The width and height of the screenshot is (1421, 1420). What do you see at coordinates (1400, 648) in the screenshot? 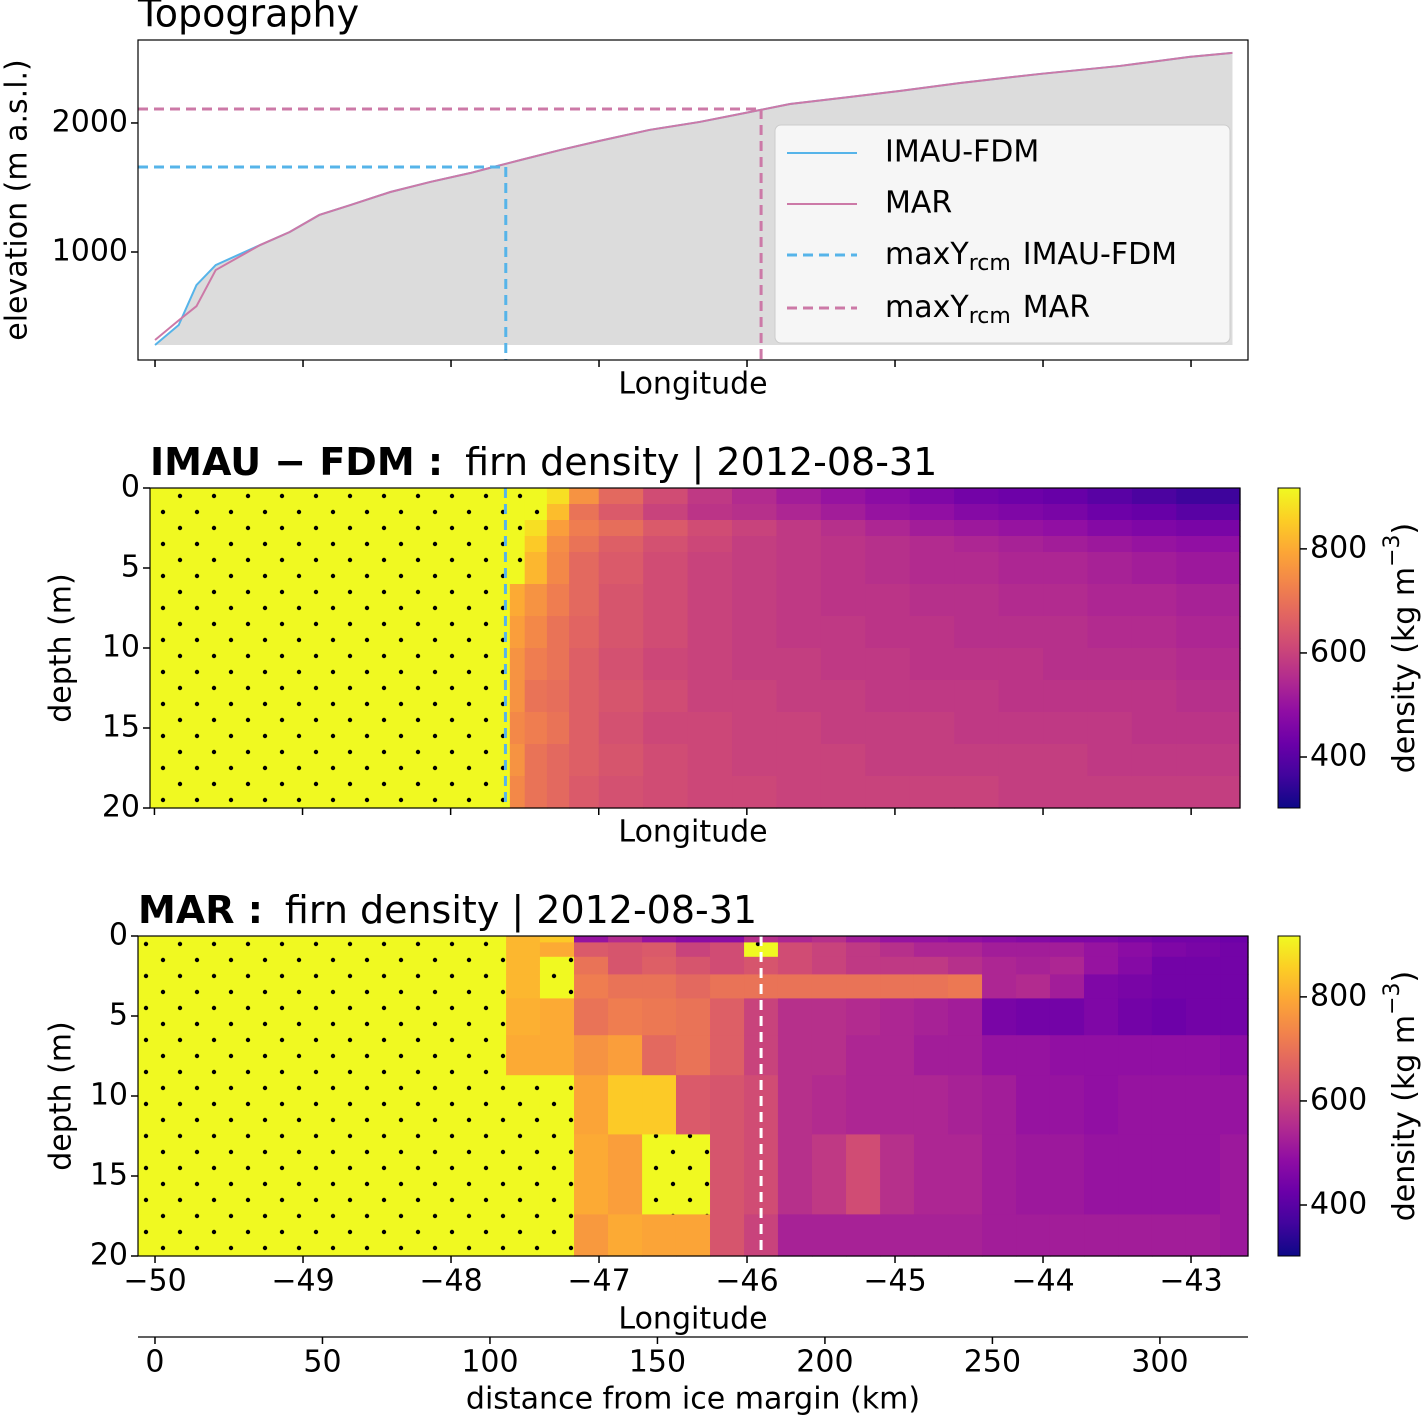
I see `colorbar-label: density (kg m−3)` at bounding box center [1400, 648].